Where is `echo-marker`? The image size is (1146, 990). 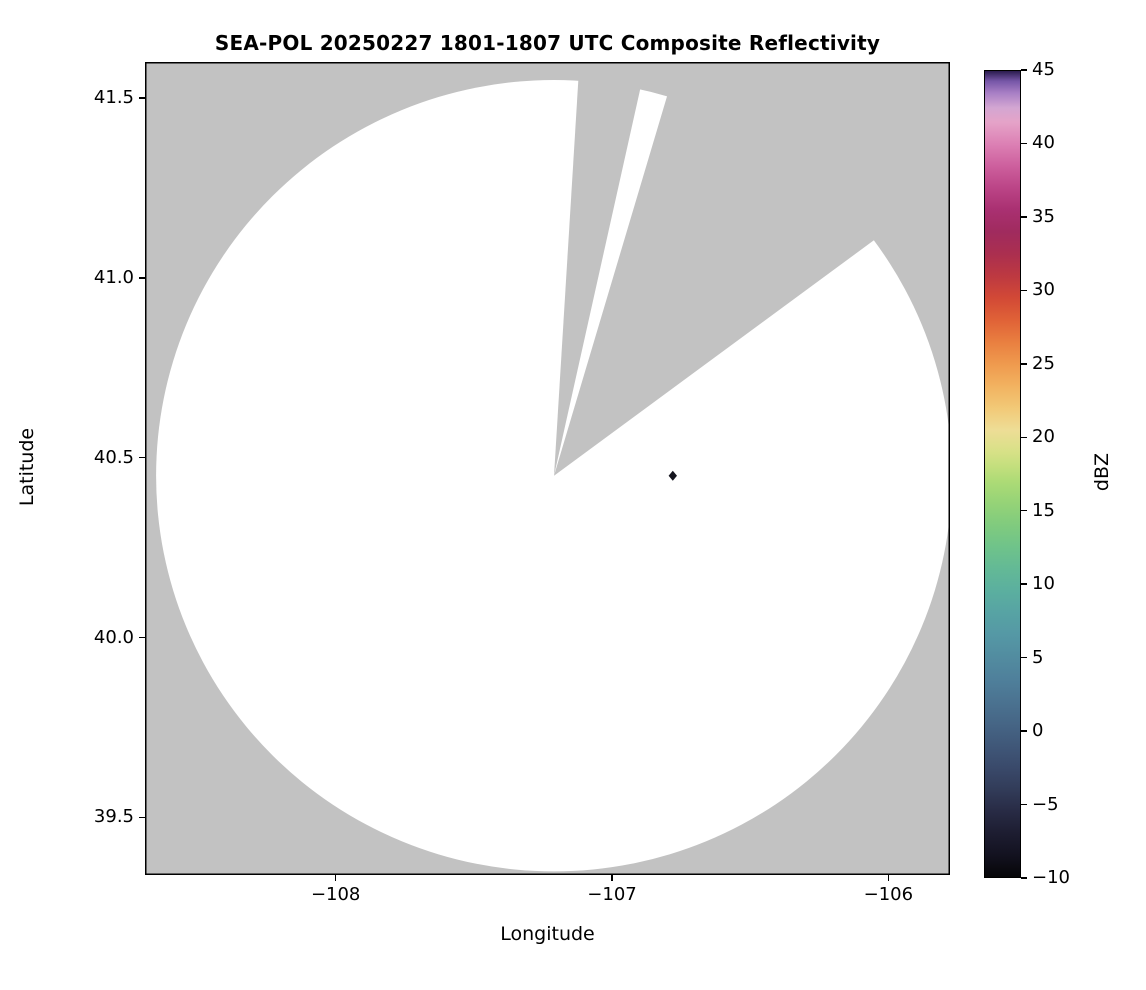
echo-marker is located at coordinates (672, 475).